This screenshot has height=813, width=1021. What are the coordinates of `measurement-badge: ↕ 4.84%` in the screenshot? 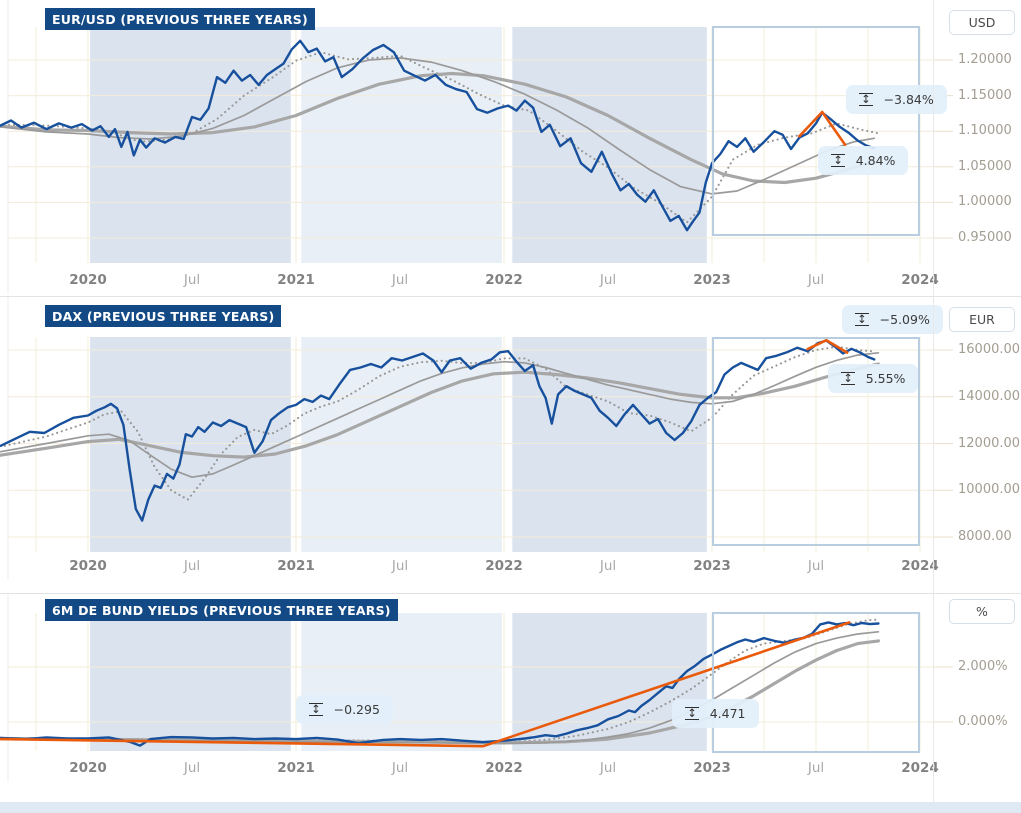 It's located at (863, 161).